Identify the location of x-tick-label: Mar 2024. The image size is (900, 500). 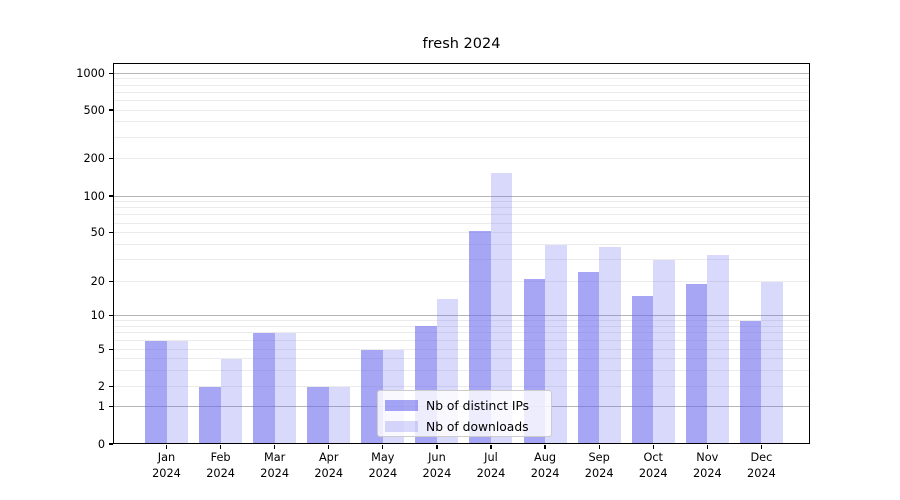
(275, 465).